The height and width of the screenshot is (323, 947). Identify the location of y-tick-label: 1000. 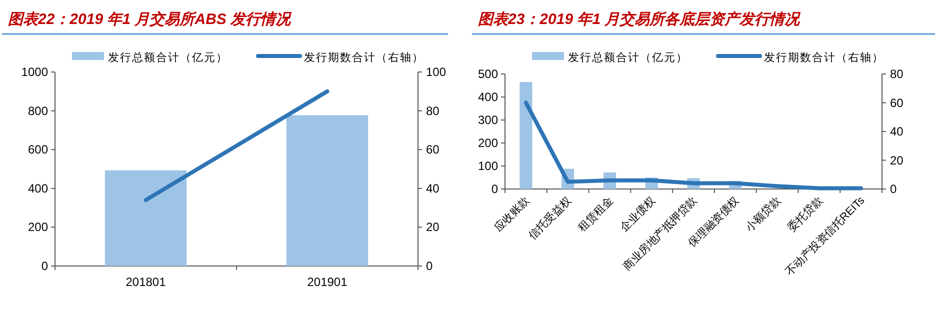
(34, 72).